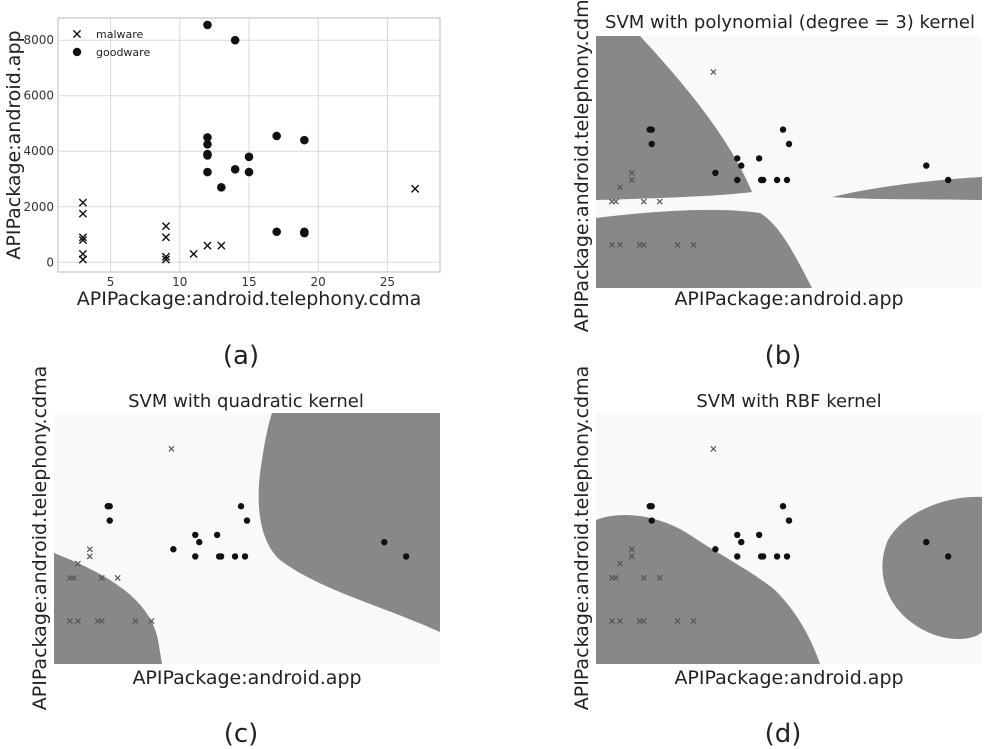  I want to click on panel-title-c: SVM with quadratic kernel, so click(246, 401).